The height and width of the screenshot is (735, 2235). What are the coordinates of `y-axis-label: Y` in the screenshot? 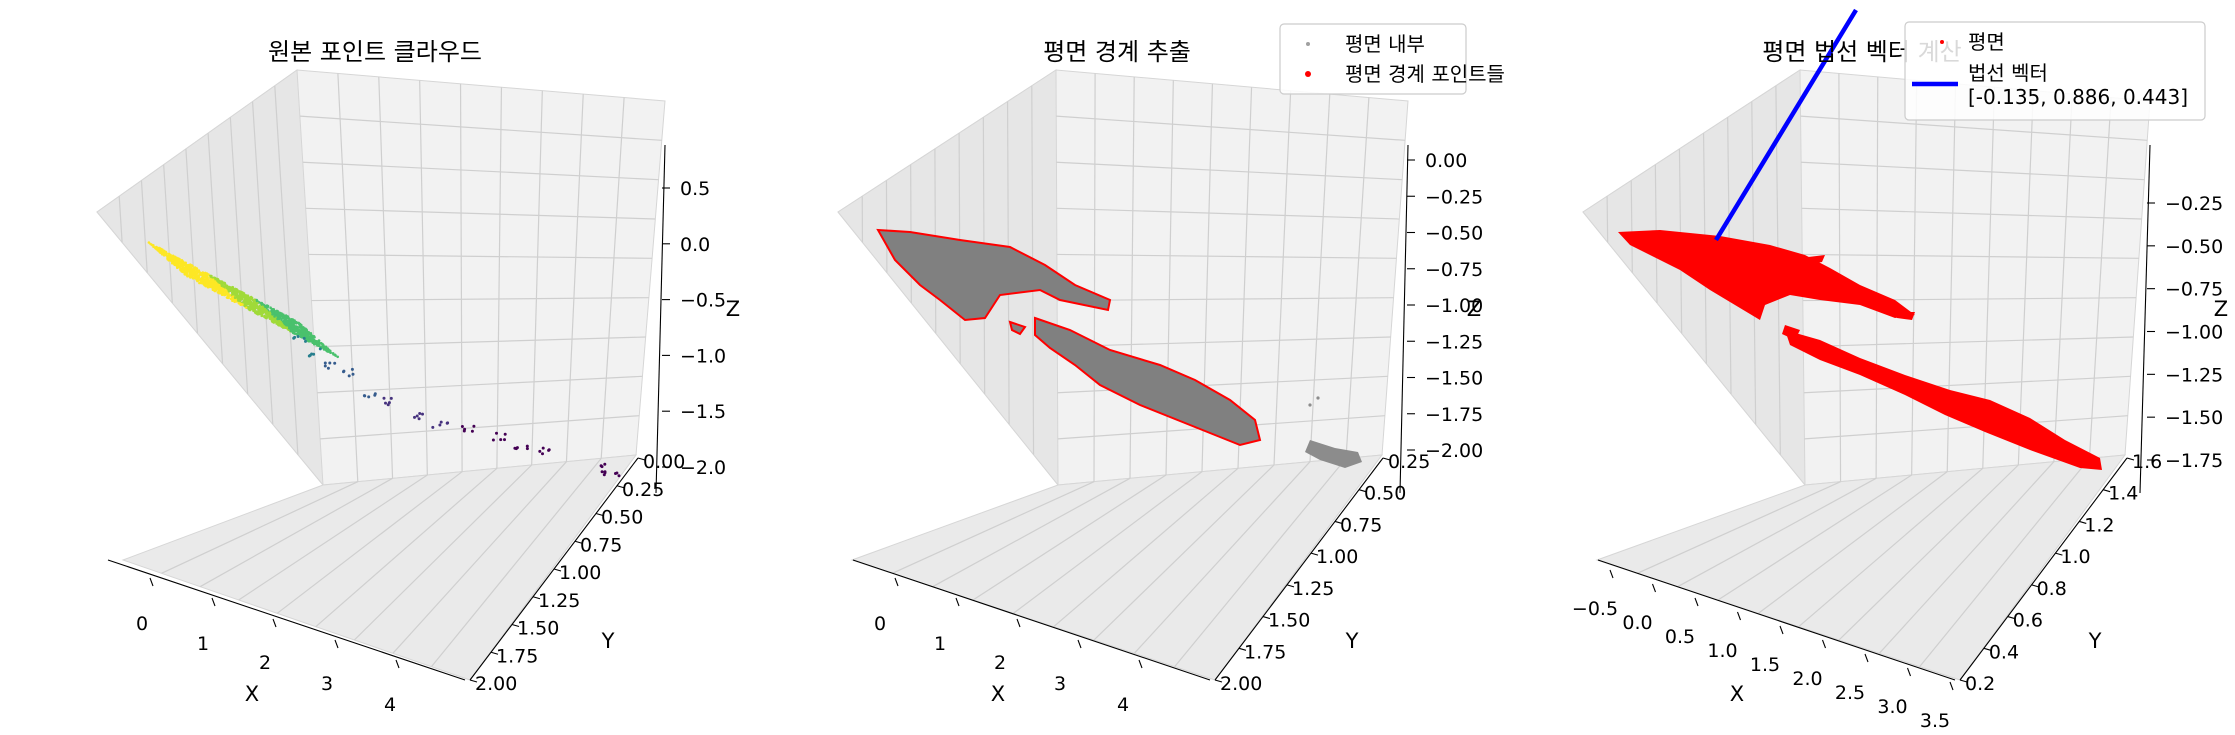 It's located at (2095, 641).